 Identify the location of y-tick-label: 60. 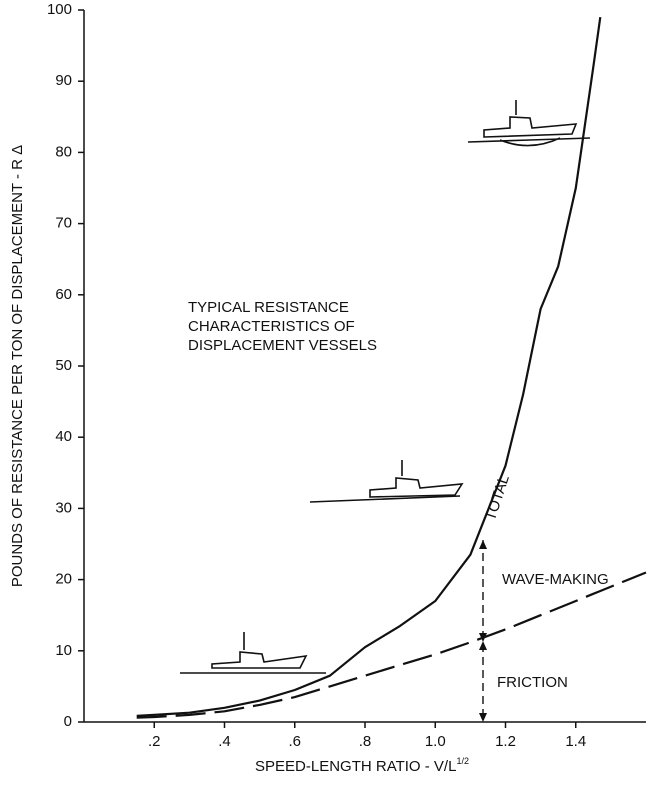
(63, 294).